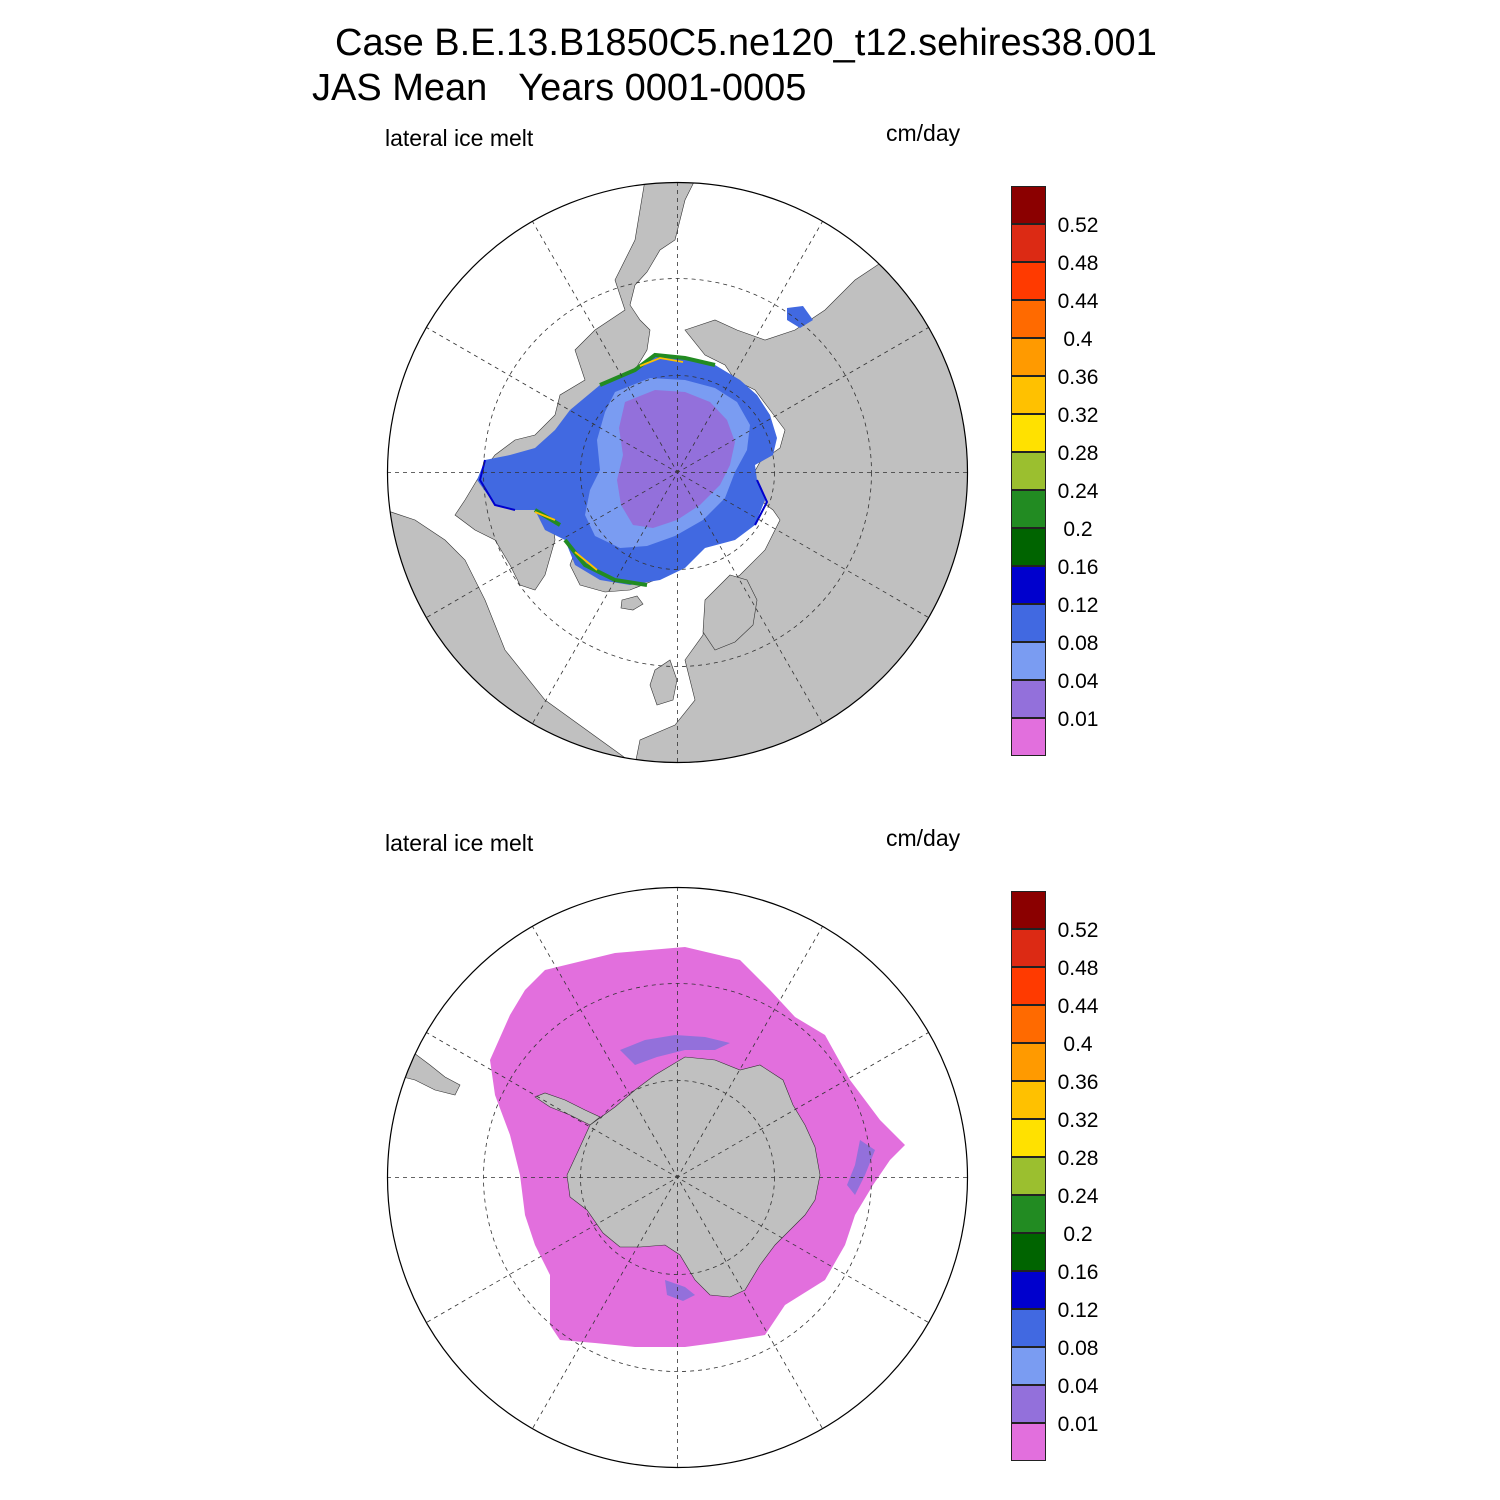 The image size is (1500, 1500). I want to click on north-tick-label: 0.12, so click(1078, 605).